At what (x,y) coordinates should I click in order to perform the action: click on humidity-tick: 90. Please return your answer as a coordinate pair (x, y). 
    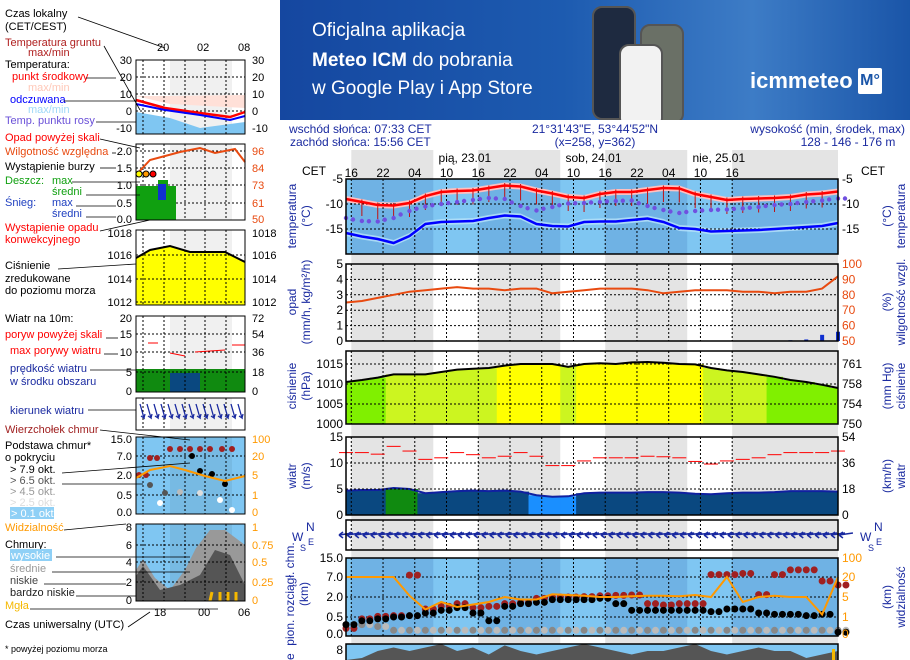
    Looking at the image, I should click on (849, 279).